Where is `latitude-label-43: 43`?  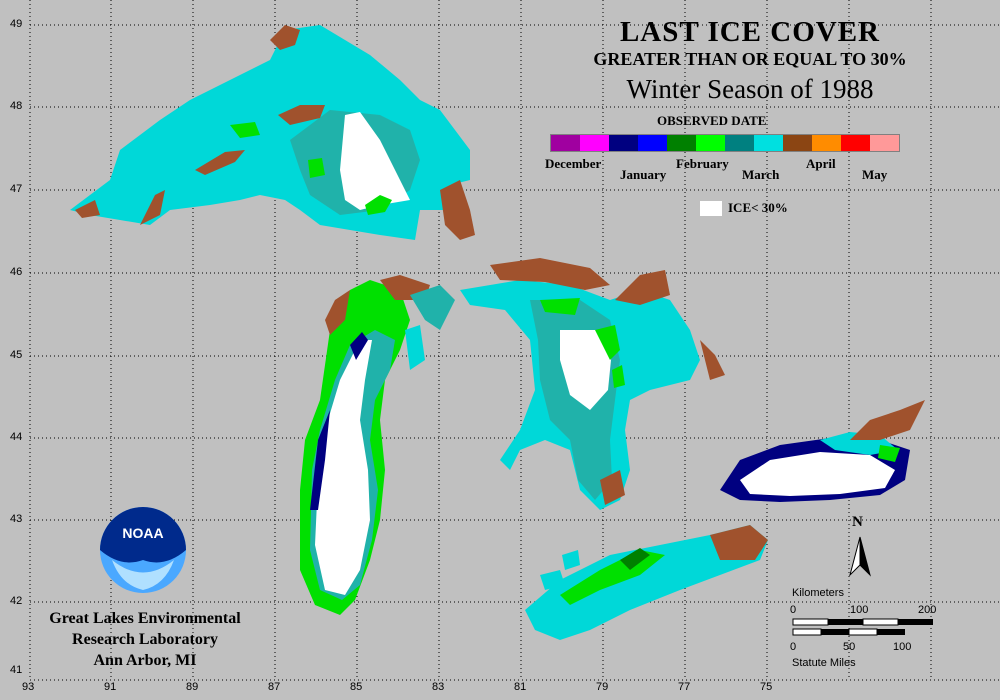 latitude-label-43: 43 is located at coordinates (16, 519).